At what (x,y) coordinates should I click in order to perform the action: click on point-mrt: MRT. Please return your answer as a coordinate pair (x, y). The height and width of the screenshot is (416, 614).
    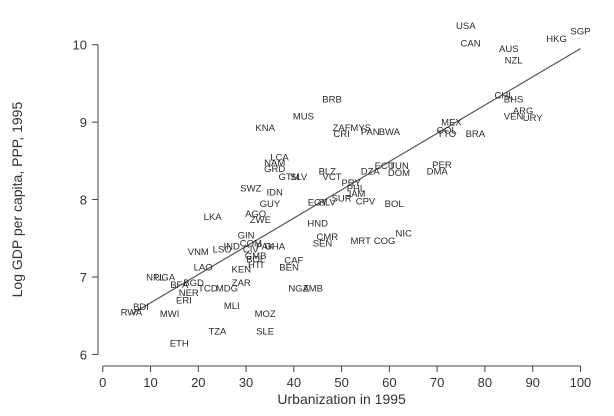
    Looking at the image, I should click on (361, 241).